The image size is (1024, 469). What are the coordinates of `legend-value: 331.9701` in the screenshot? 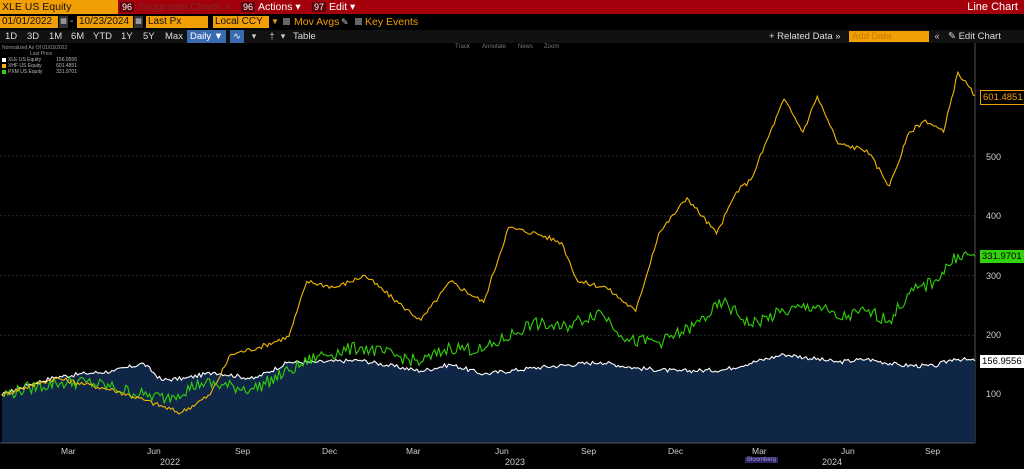 It's located at (66, 72).